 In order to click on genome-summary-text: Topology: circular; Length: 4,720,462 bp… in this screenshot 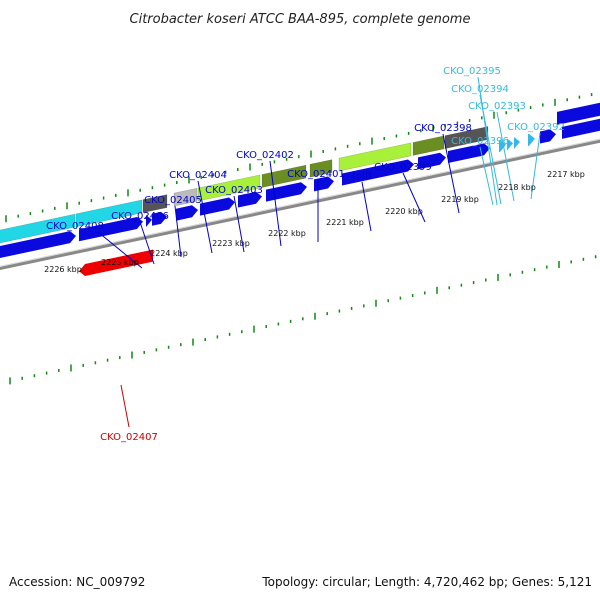, I will do `click(426, 582)`.